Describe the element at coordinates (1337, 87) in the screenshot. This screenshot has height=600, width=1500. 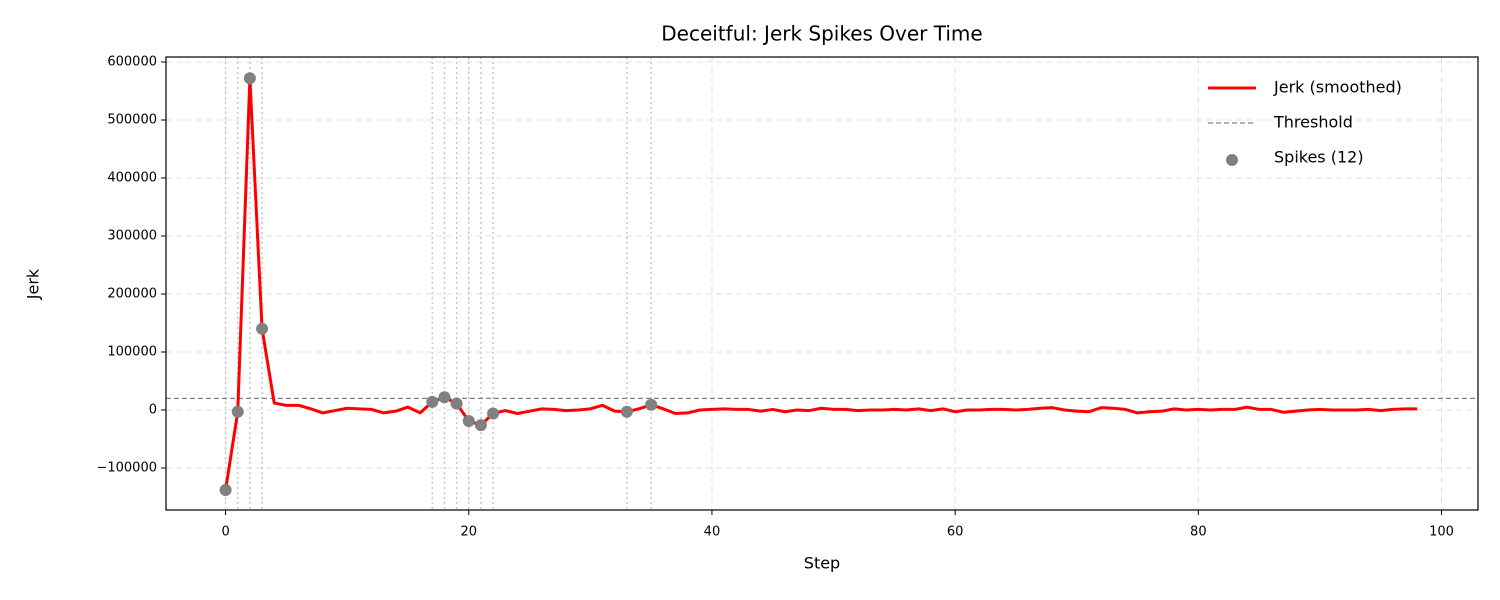
I see `legend-label: Jerk (smoothed)` at that location.